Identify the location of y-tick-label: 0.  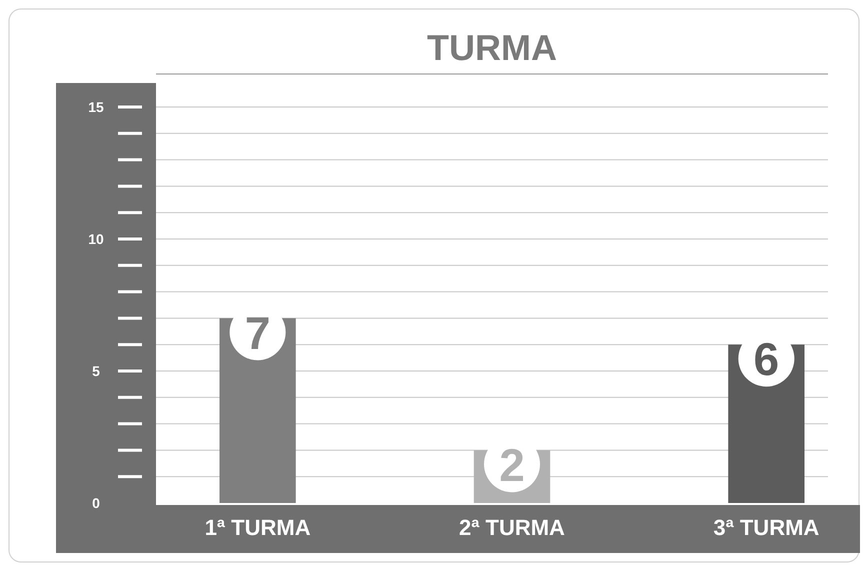
(96, 502).